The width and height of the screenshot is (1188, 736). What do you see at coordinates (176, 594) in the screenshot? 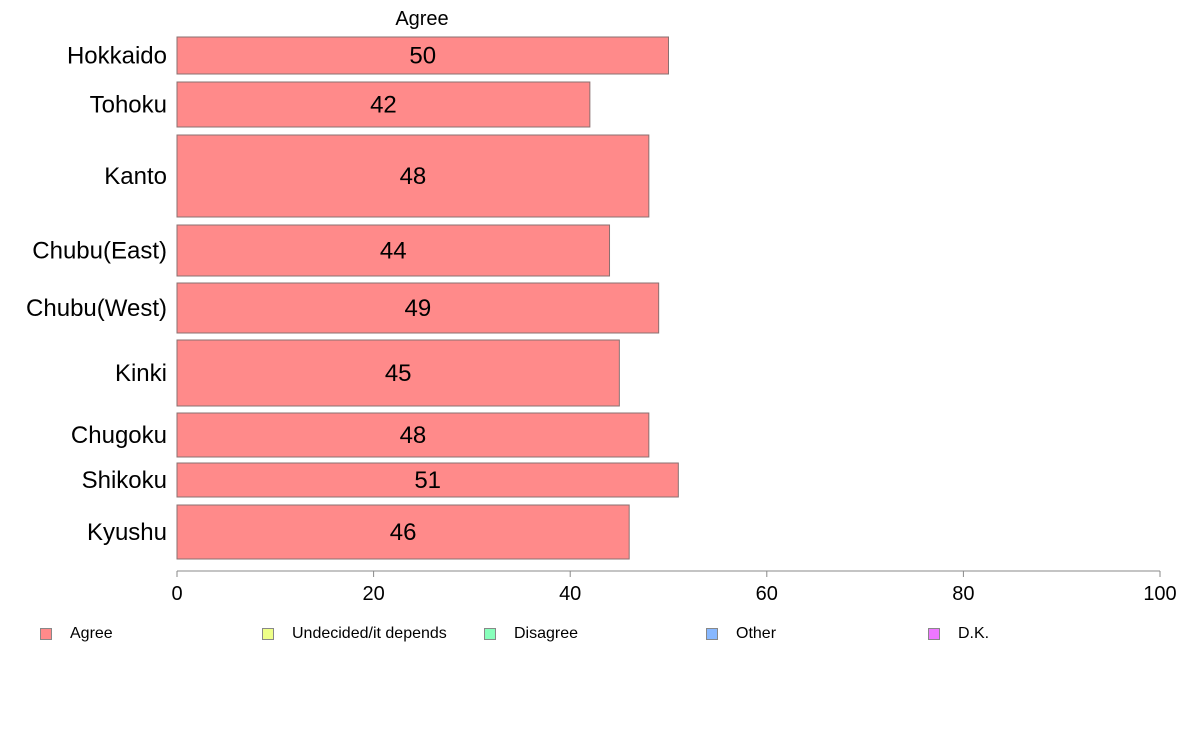
I see `x-tick-label-0: 0` at bounding box center [176, 594].